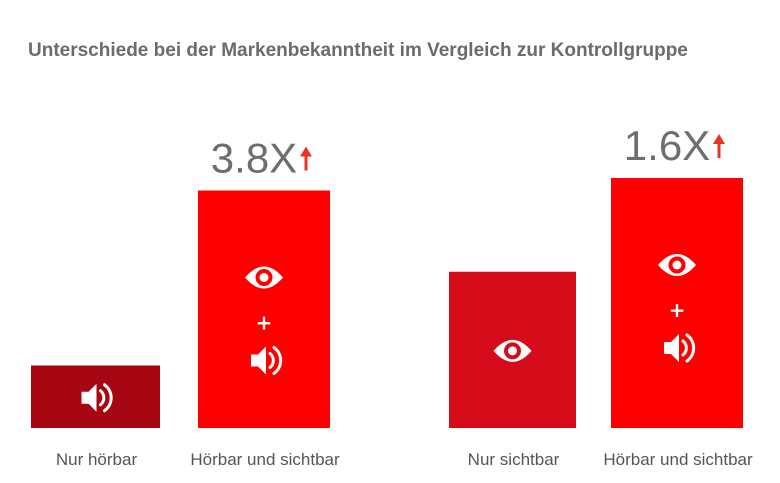 The width and height of the screenshot is (780, 483). I want to click on category-label: Nur hörbar, so click(97, 459).